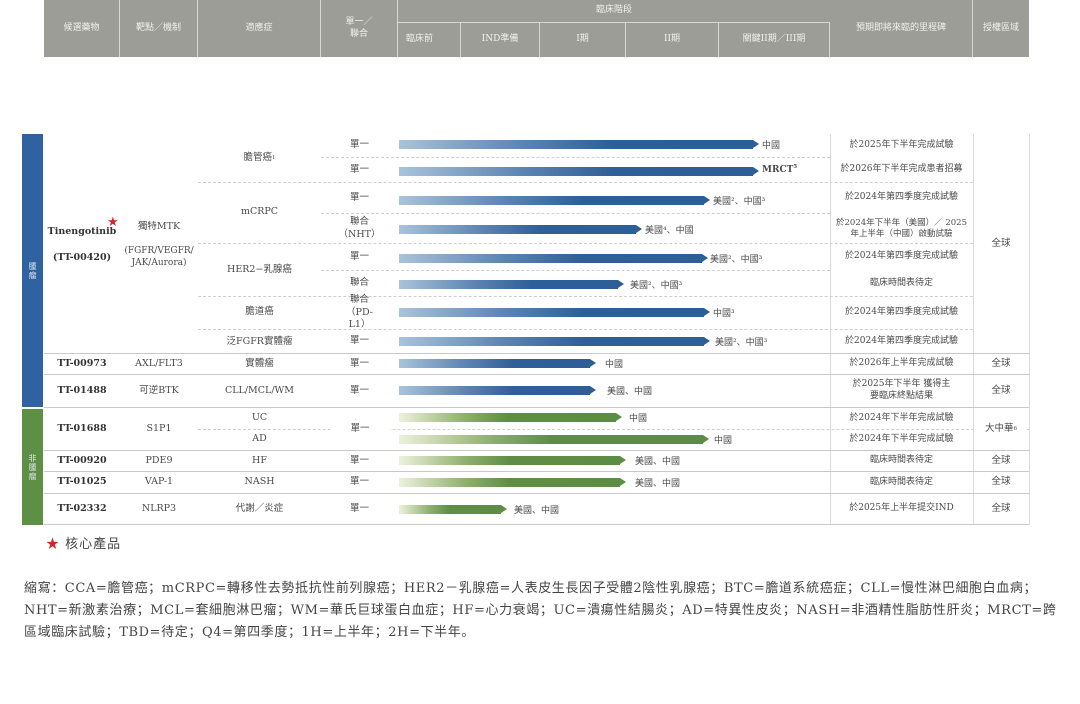  What do you see at coordinates (82, 363) in the screenshot?
I see `candidate-code: TT-00973` at bounding box center [82, 363].